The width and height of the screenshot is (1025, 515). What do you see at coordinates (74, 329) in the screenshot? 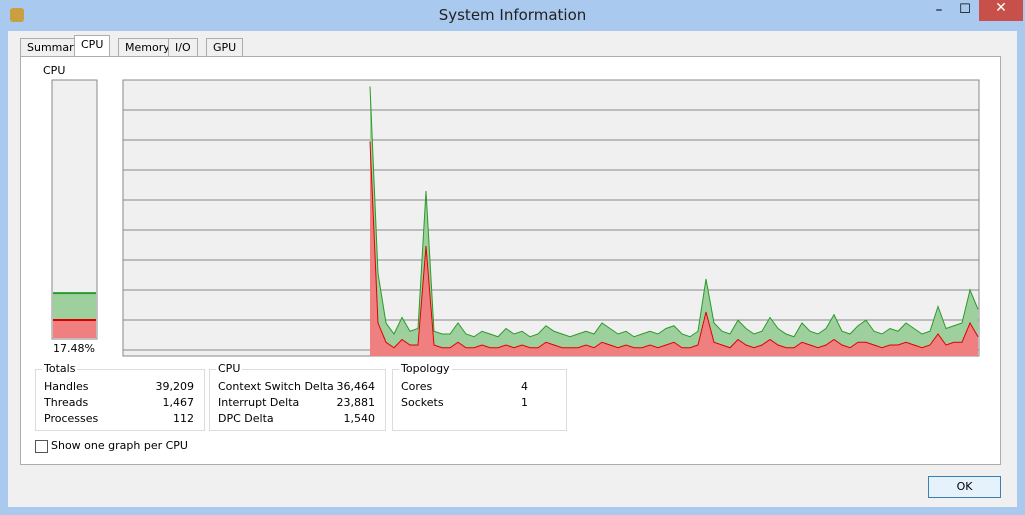
I see `meter-kernel` at bounding box center [74, 329].